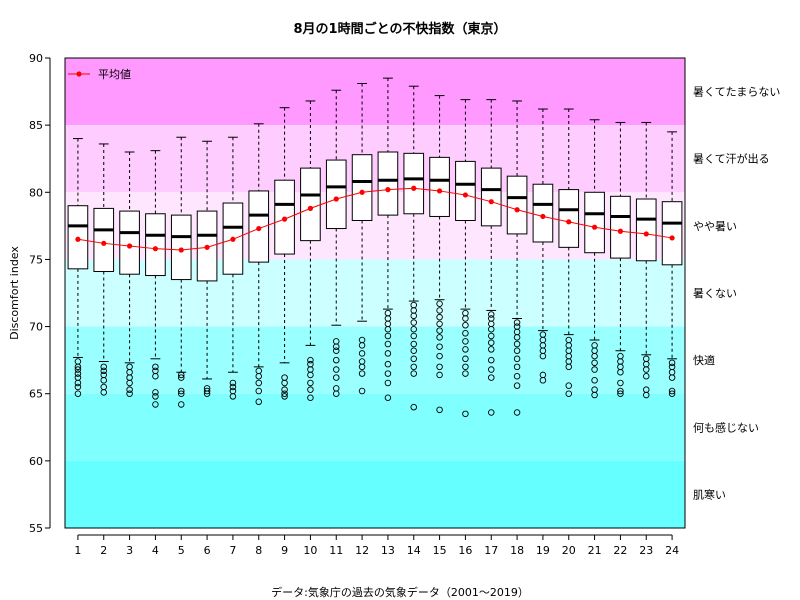 This screenshot has width=800, height=600. I want to click on legend: 平均値, so click(99, 74).